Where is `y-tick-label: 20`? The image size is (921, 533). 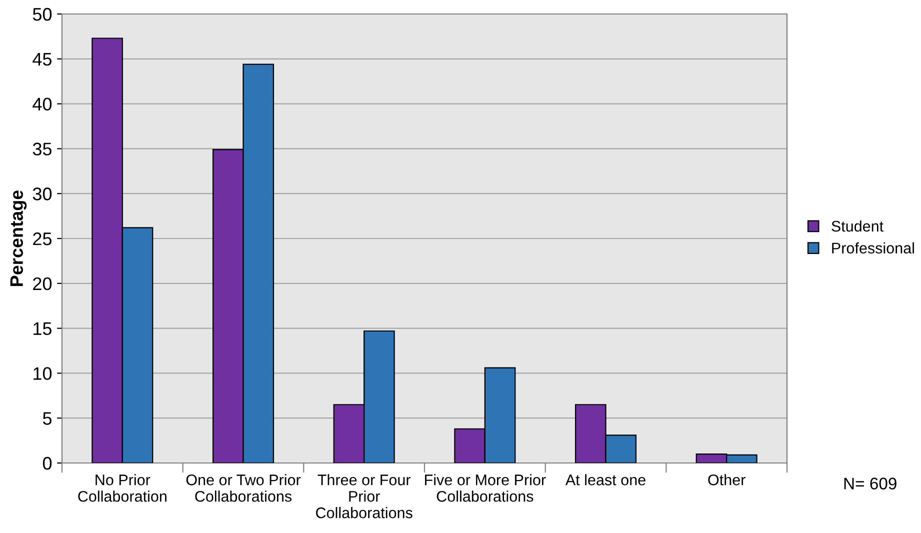 y-tick-label: 20 is located at coordinates (42, 283).